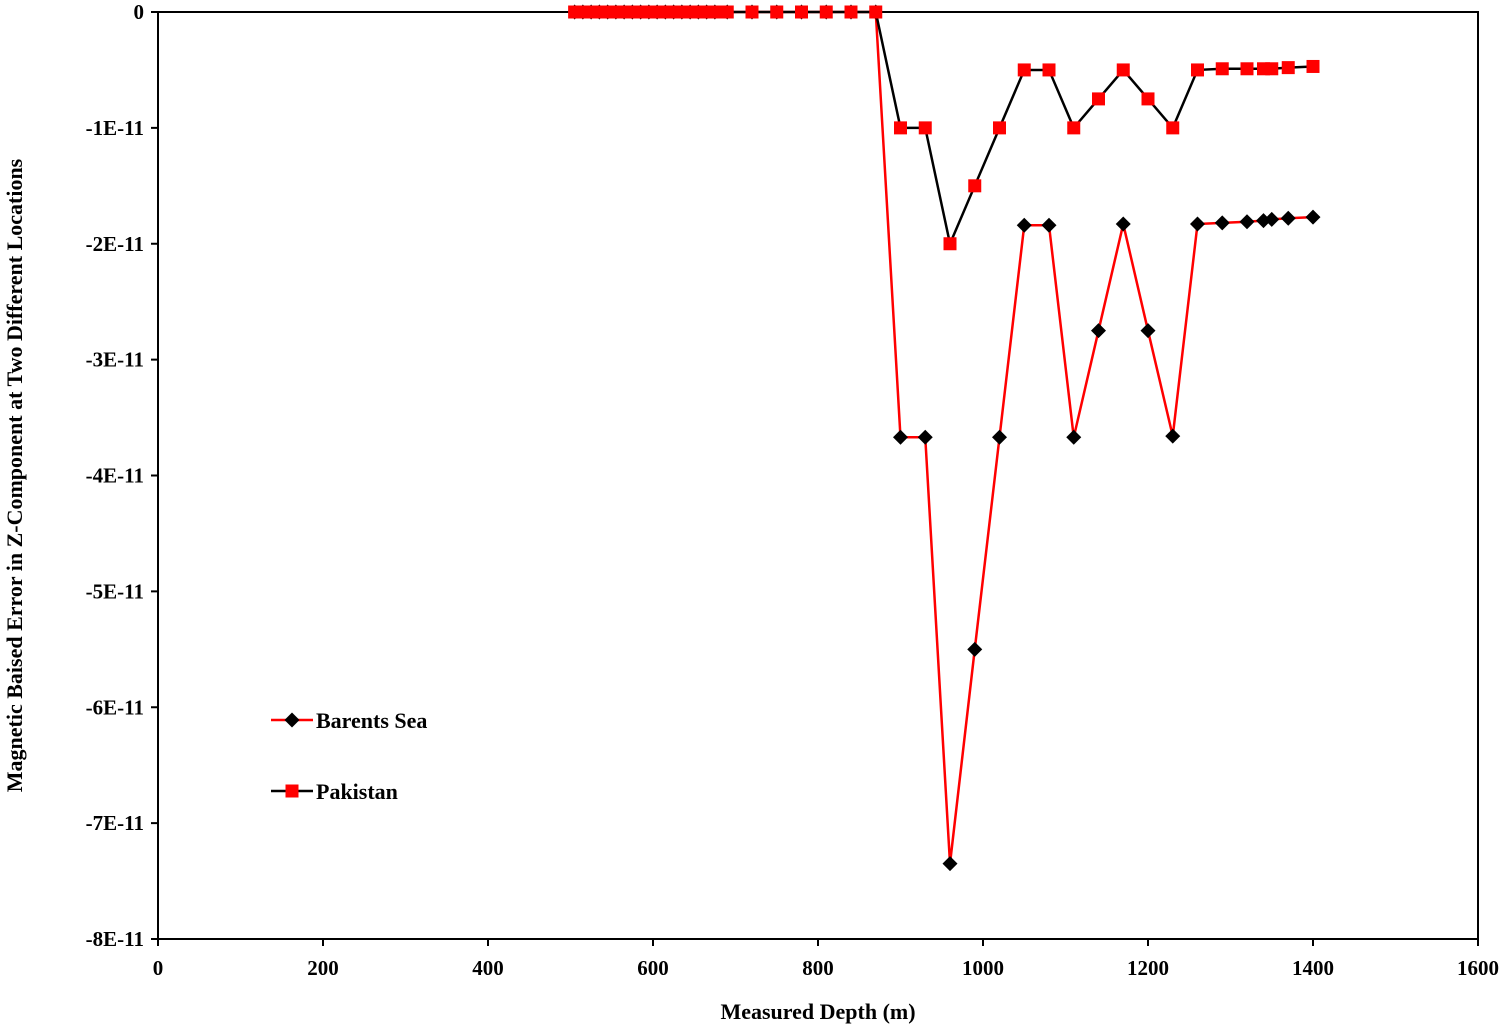 The height and width of the screenshot is (1033, 1512). Describe the element at coordinates (1478, 968) in the screenshot. I see `x-tick-label: 1600` at that location.